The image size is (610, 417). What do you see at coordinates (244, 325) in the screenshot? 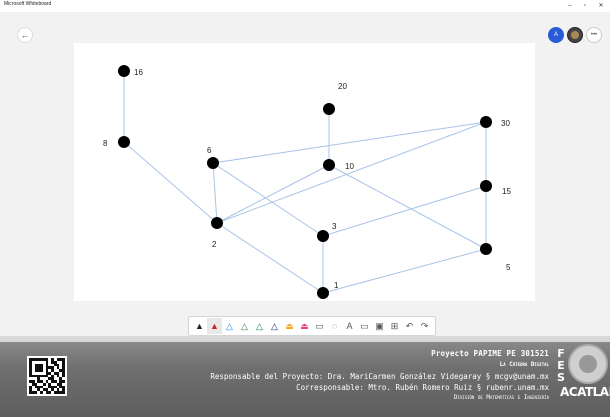
I see `pen-green-tool: △` at bounding box center [244, 325].